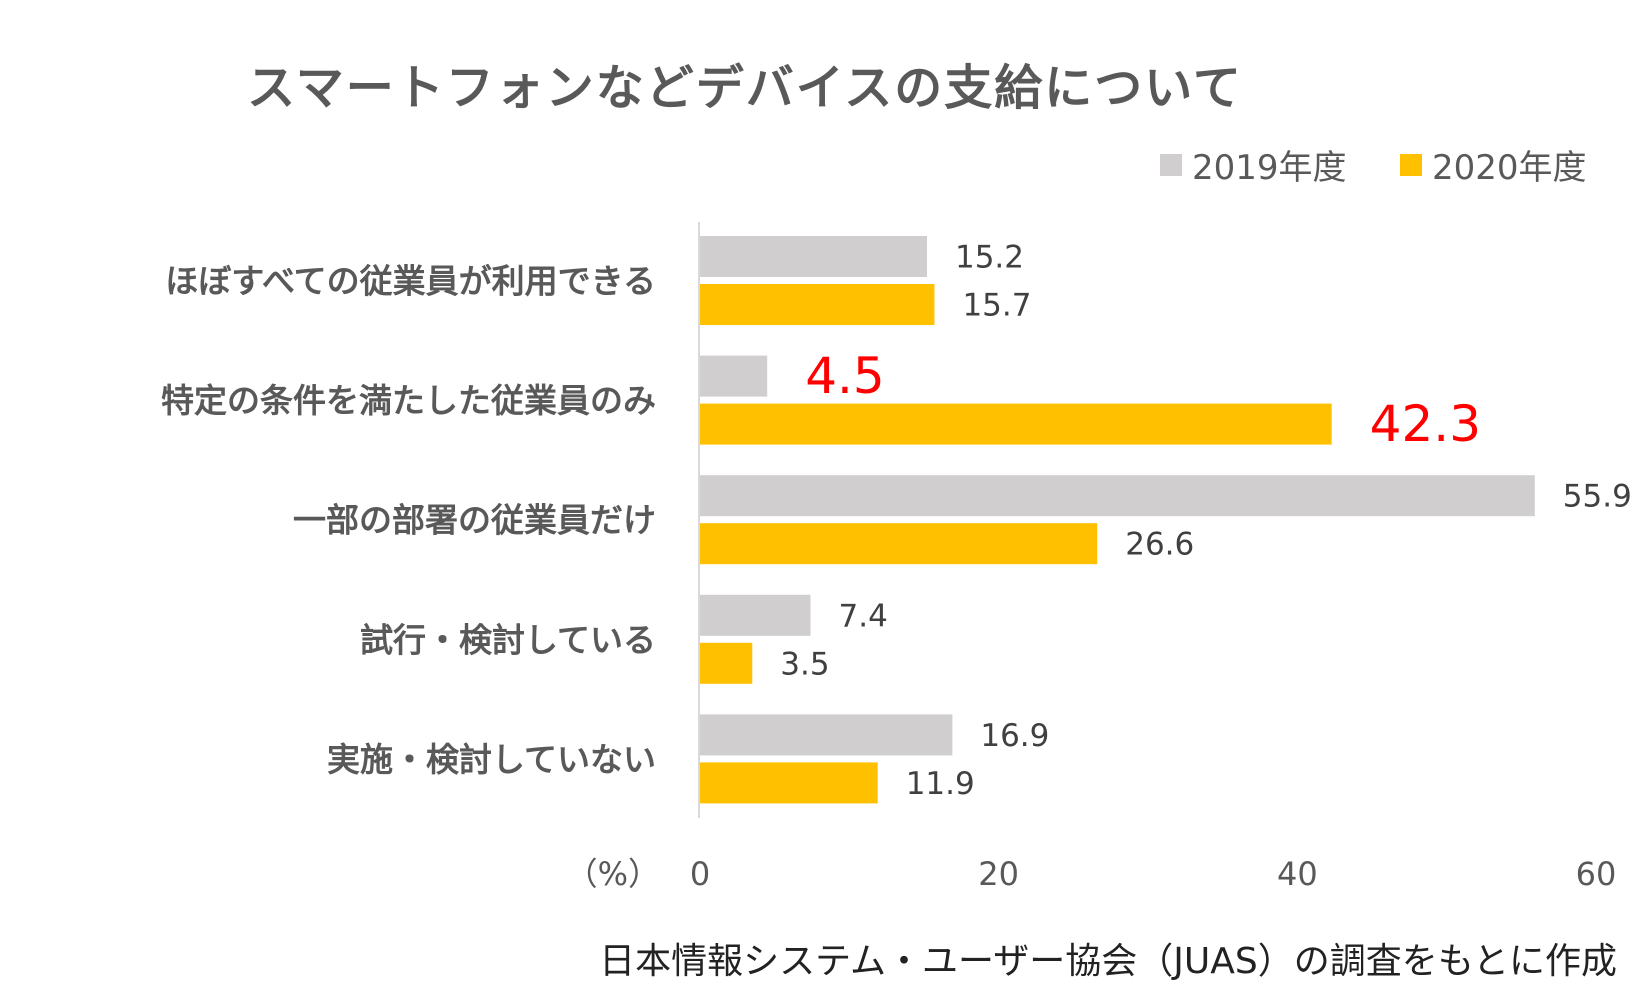 Image resolution: width=1650 pixels, height=990 pixels. Describe the element at coordinates (1014, 736) in the screenshot. I see `data-label: 16.9` at that location.